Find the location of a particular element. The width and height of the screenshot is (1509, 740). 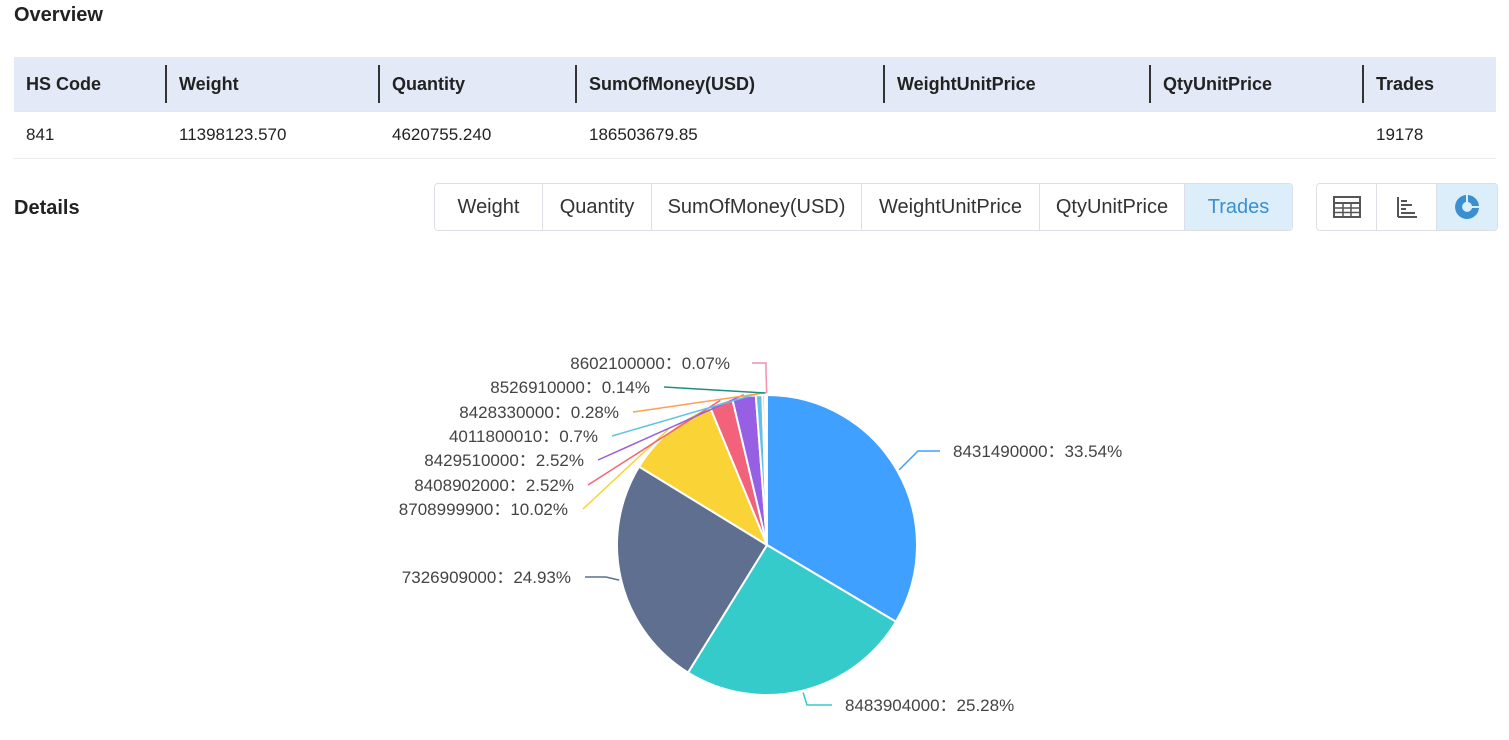

pie-label-8408902000: 8408902000：2.52% is located at coordinates (494, 485).